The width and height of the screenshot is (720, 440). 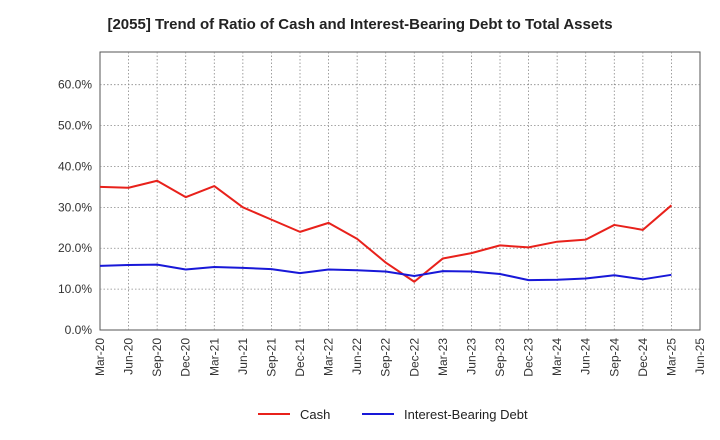 I want to click on x-tick-label: Jun-23, so click(x=471, y=356).